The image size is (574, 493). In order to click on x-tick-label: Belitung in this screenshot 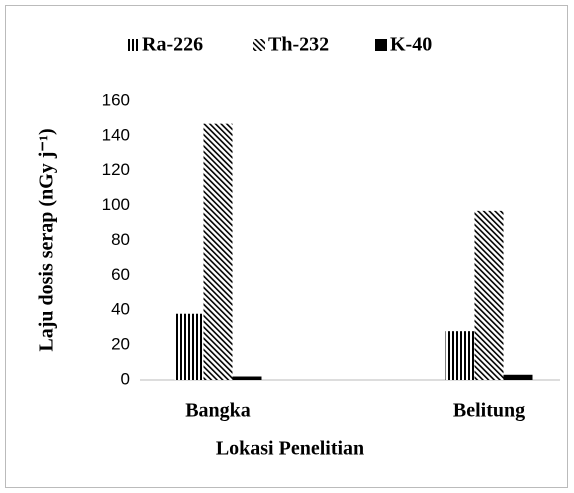, I will do `click(489, 411)`.